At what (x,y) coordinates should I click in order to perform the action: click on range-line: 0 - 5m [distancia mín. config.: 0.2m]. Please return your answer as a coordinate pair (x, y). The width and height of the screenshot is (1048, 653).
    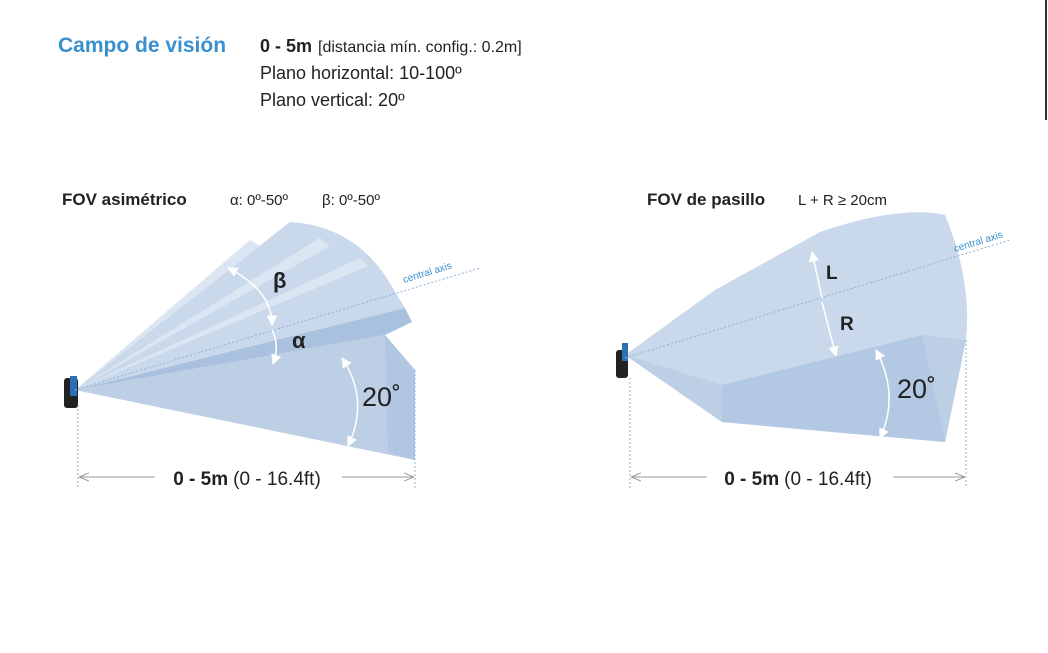
    Looking at the image, I should click on (391, 46).